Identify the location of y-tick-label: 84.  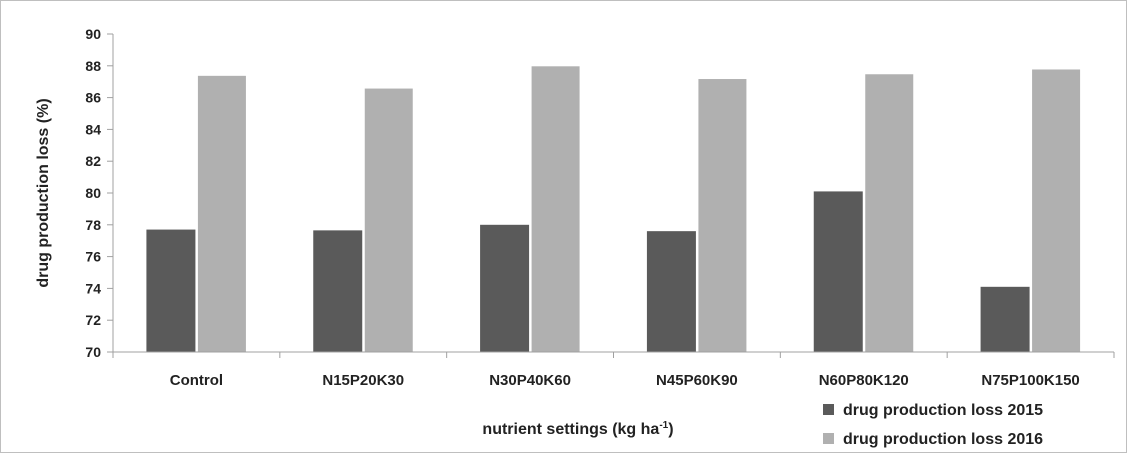
(93, 129).